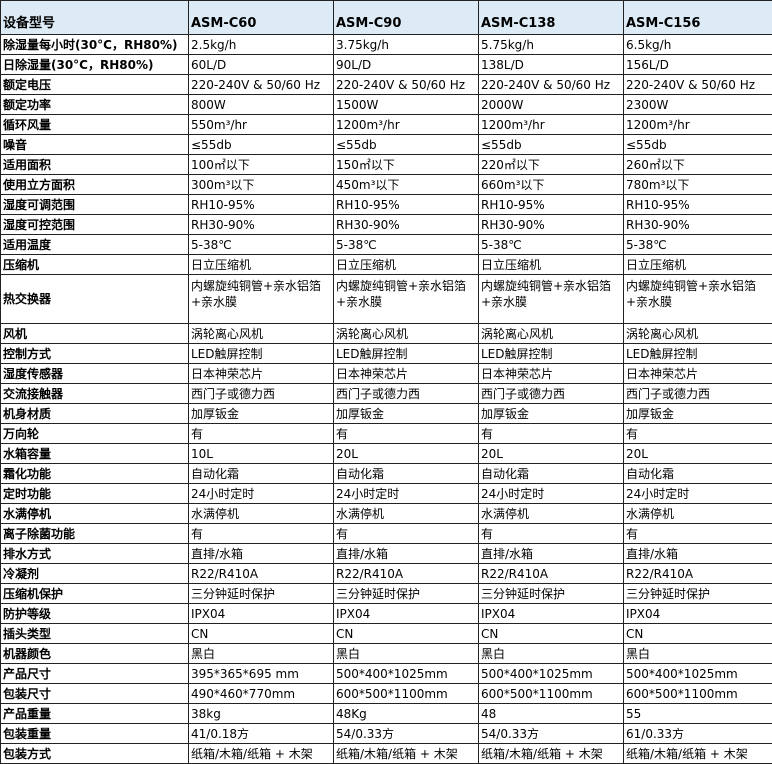 Image resolution: width=772 pixels, height=764 pixels. I want to click on table-row: 风机涡轮离心风机涡轮离心风机涡轮离心风机涡轮离心风机, so click(386, 334).